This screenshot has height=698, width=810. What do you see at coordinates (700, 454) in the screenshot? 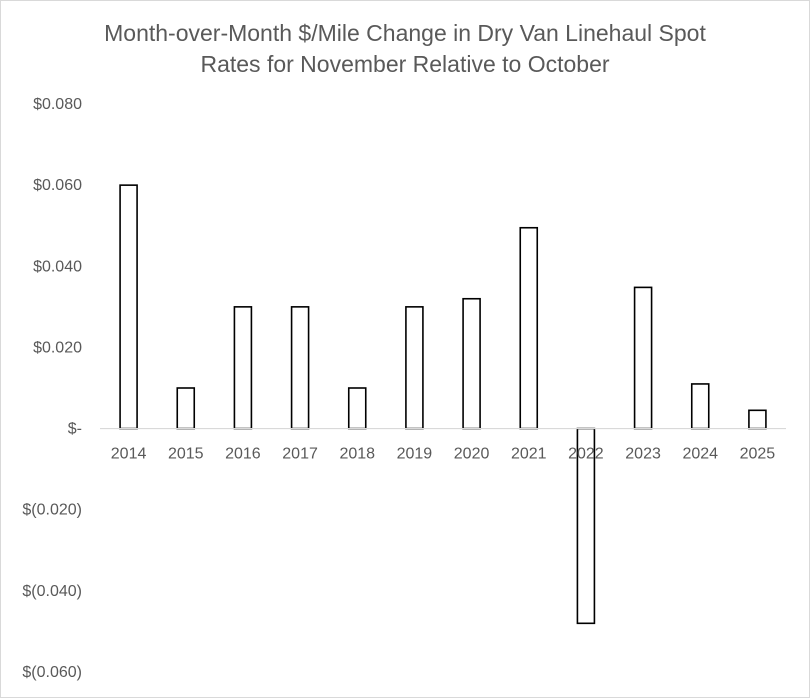
I see `x-tick-label: 2024` at bounding box center [700, 454].